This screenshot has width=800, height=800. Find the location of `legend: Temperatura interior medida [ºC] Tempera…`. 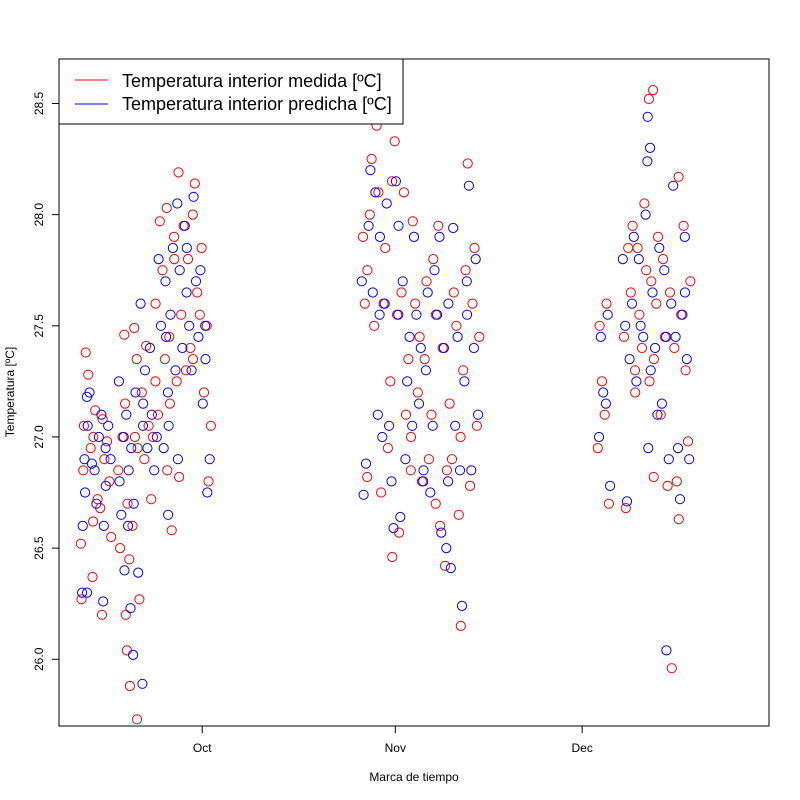

legend: Temperatura interior medida [ºC] Tempera… is located at coordinates (231, 91).